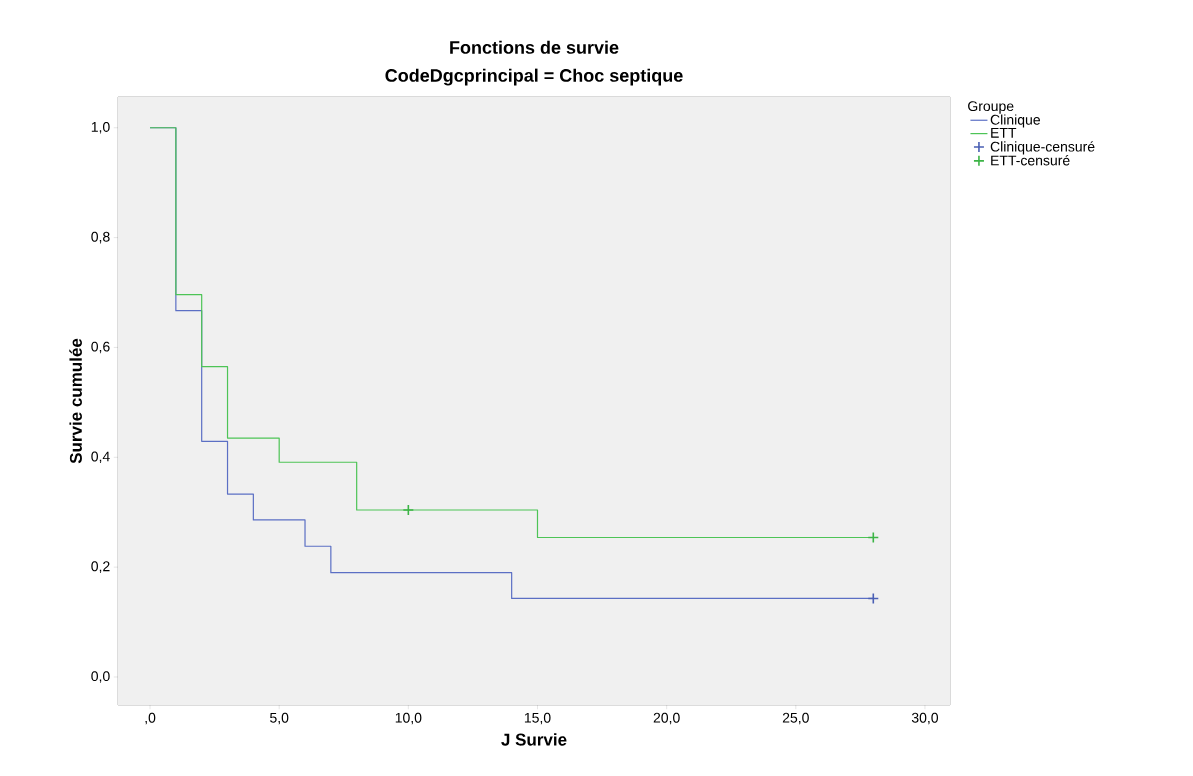 This screenshot has height=776, width=1193. What do you see at coordinates (1042, 148) in the screenshot?
I see `legend-label: Clinique-censuré` at bounding box center [1042, 148].